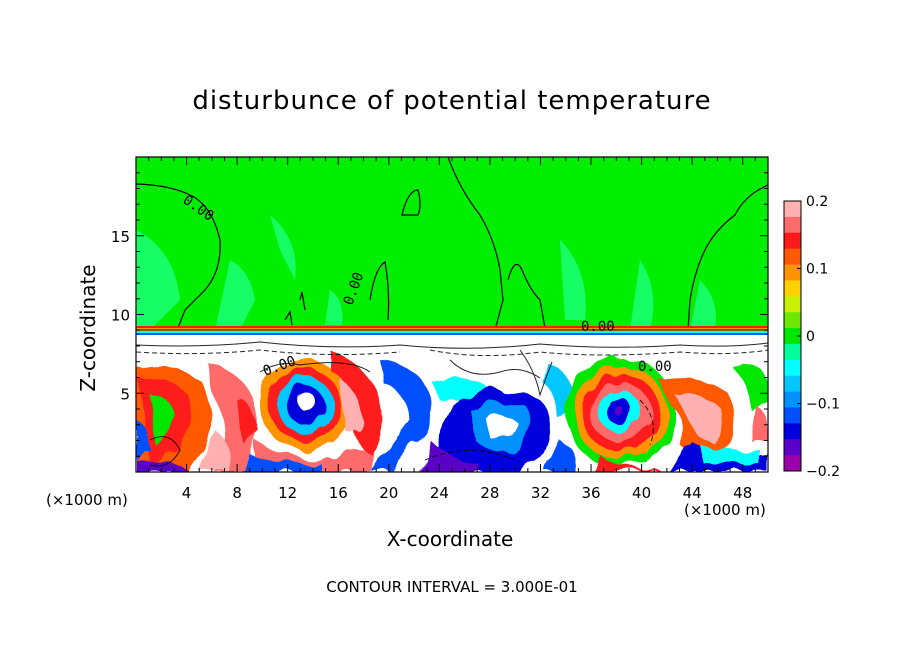 This screenshot has width=904, height=658. Describe the element at coordinates (439, 493) in the screenshot. I see `x-tick-label: 24` at that location.